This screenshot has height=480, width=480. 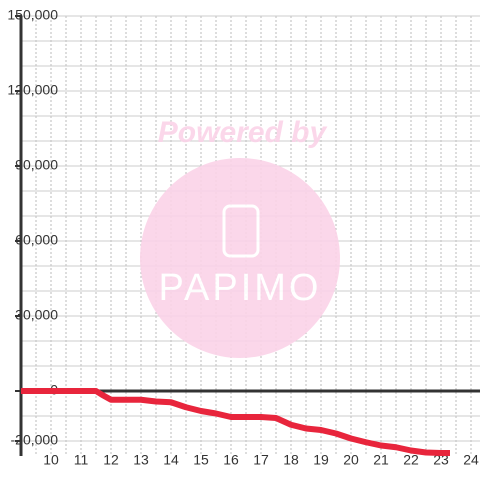 What do you see at coordinates (81, 460) in the screenshot?
I see `x-tick-label: 11` at bounding box center [81, 460].